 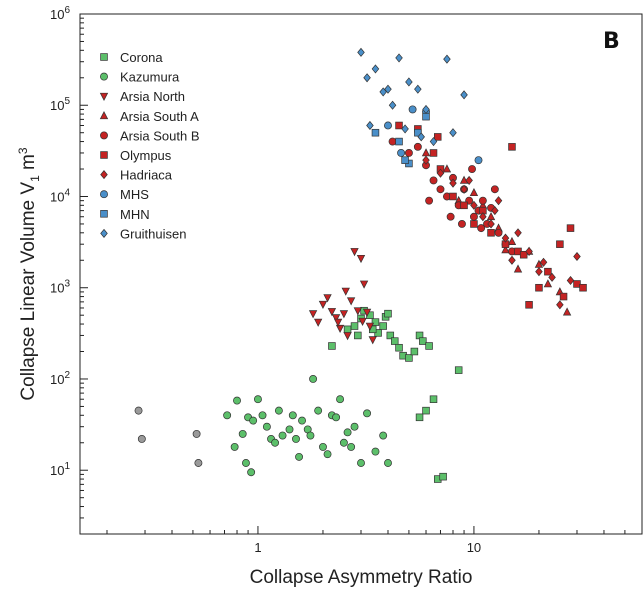 What do you see at coordinates (35, 178) in the screenshot?
I see `y-axis-title-subscript: 1` at bounding box center [35, 178].